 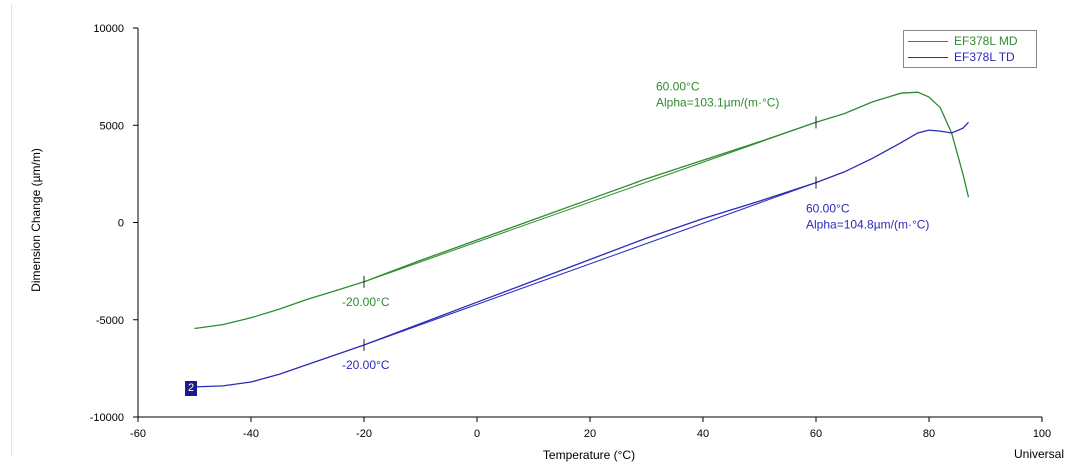 What do you see at coordinates (928, 41) in the screenshot?
I see `legend-swatch-md` at bounding box center [928, 41].